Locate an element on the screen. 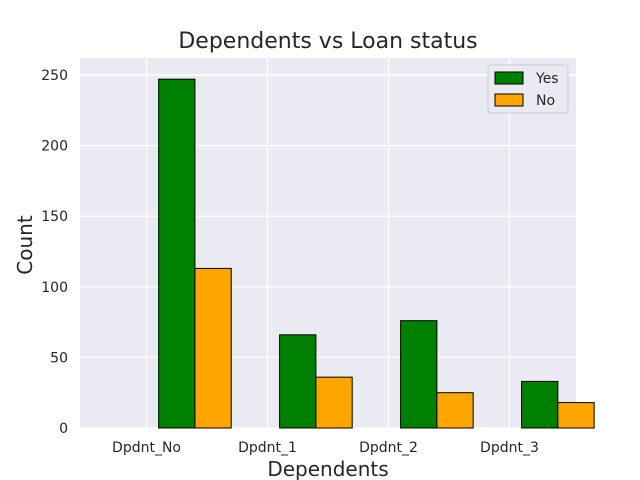 The width and height of the screenshot is (640, 480). x-tick-label: Dpdnt_No is located at coordinates (146, 448).